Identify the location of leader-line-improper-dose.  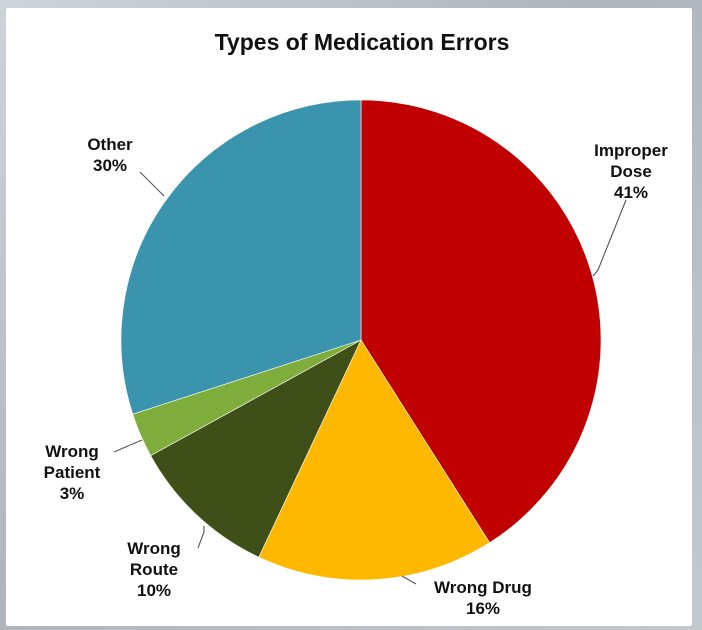
(609, 238).